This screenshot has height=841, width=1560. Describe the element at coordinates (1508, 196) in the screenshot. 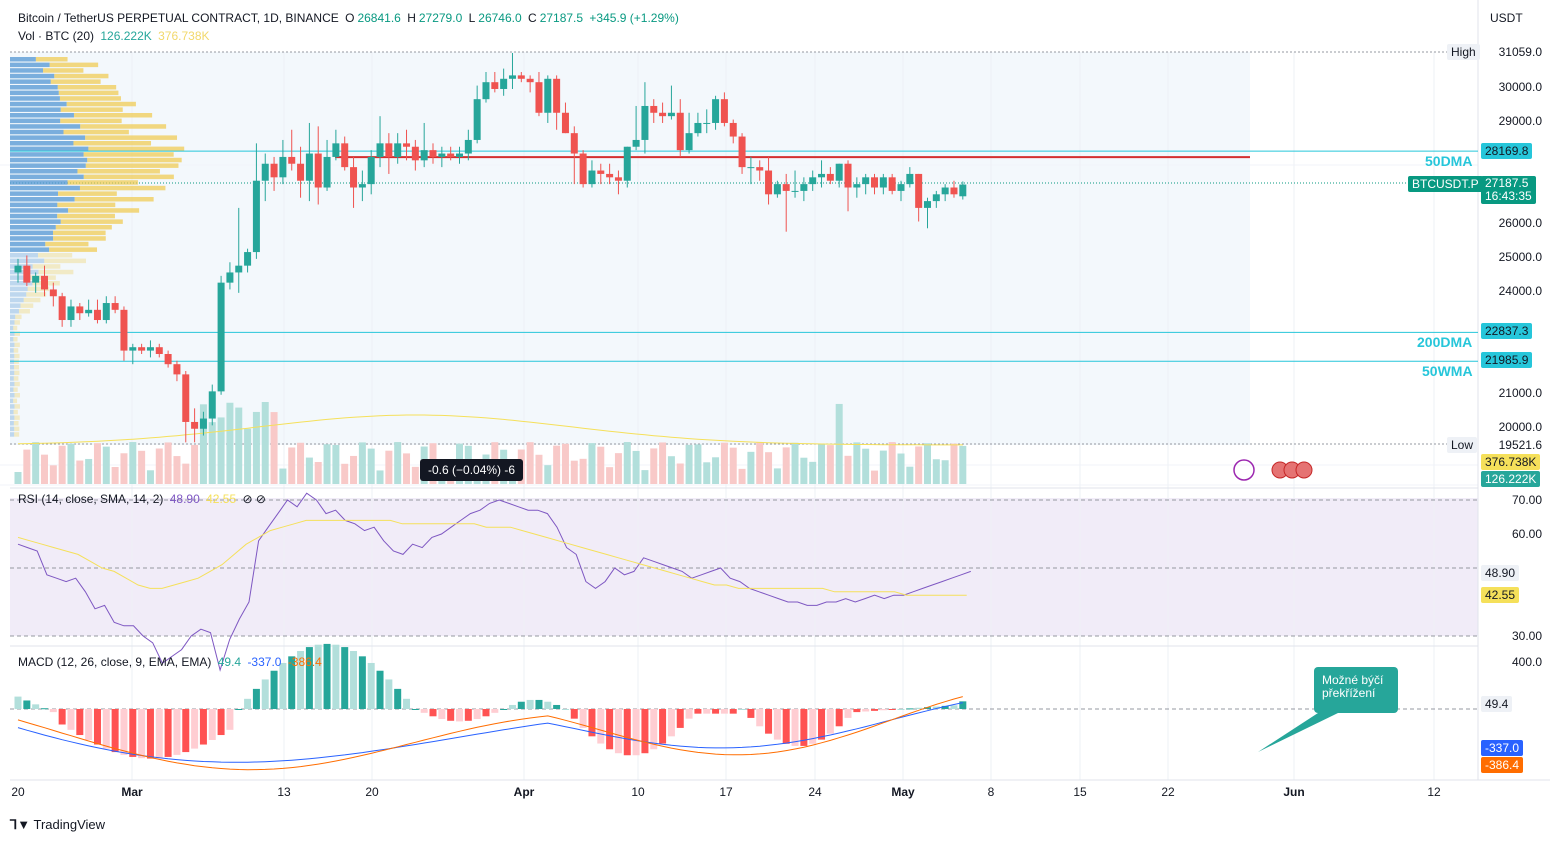

I see `countdown: 16:43:35` at that location.